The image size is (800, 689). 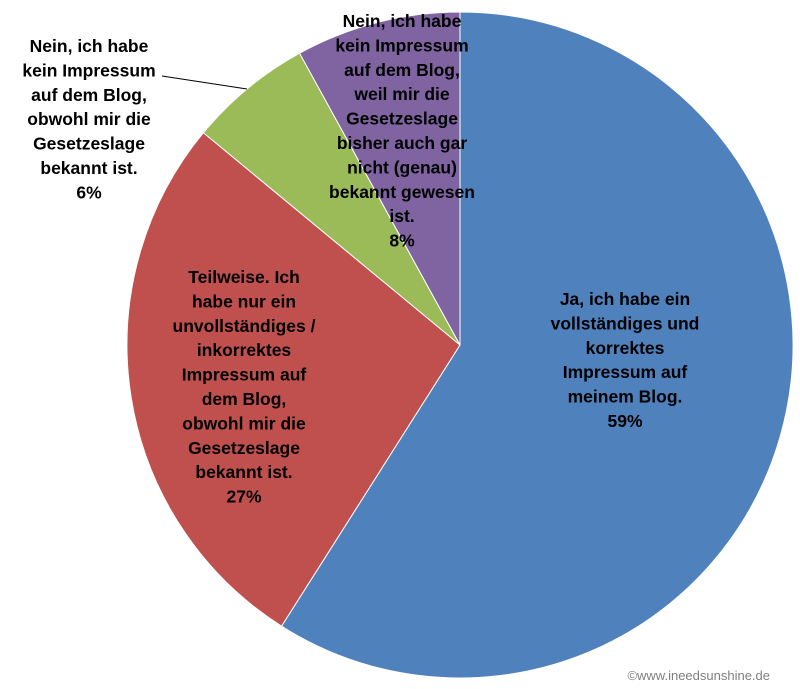 What do you see at coordinates (401, 94) in the screenshot?
I see `slice-label-line: weil mir die` at bounding box center [401, 94].